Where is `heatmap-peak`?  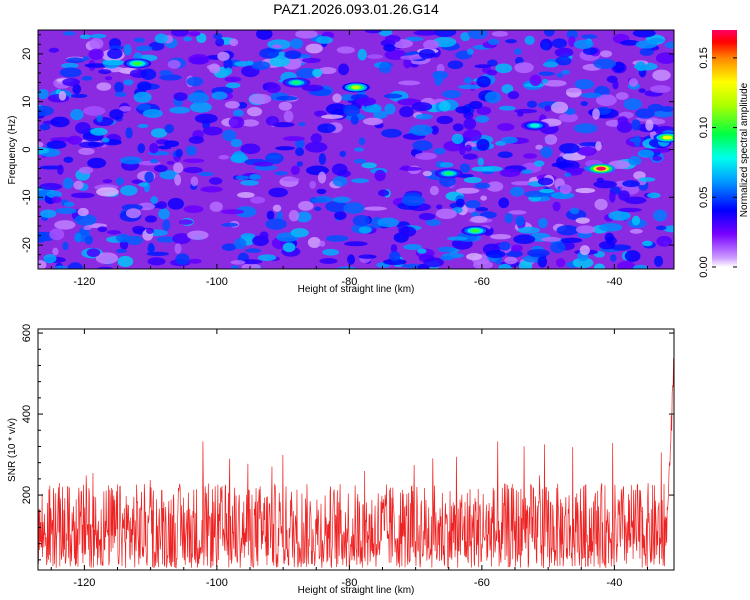 heatmap-peak is located at coordinates (475, 230).